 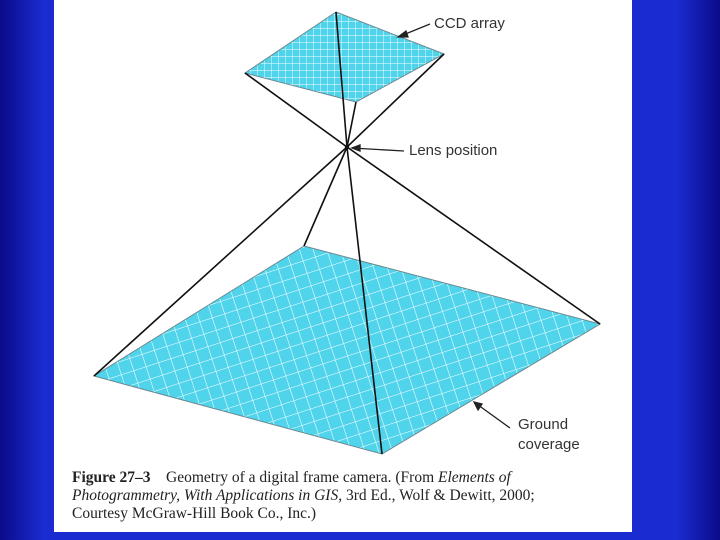 What do you see at coordinates (543, 424) in the screenshot?
I see `ground-coverage-label-line1: Ground` at bounding box center [543, 424].